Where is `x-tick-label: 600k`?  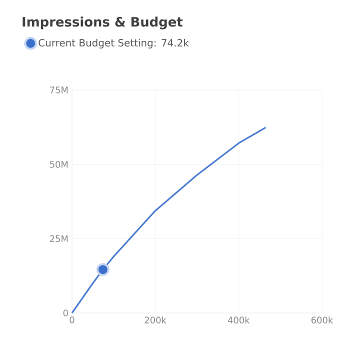 x-tick-label: 600k is located at coordinates (322, 320).